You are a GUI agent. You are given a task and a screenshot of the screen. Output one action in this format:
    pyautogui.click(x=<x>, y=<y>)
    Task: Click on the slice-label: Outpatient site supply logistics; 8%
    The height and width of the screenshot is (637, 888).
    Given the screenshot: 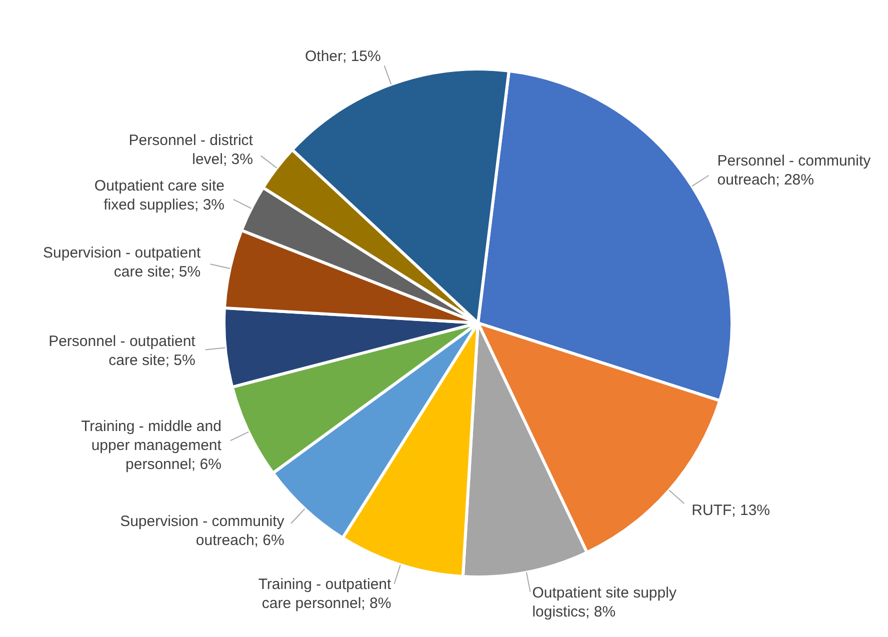 What is the action you would take?
    pyautogui.click(x=604, y=602)
    